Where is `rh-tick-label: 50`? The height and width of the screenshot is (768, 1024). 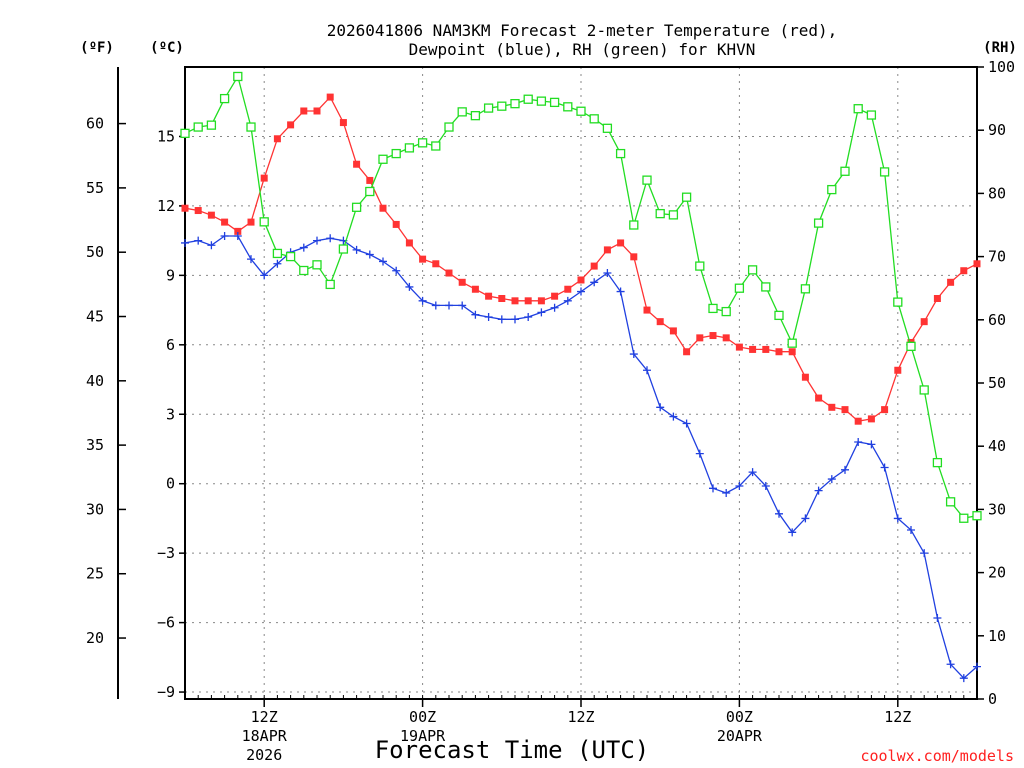
rh-tick-label: 50 is located at coordinates (997, 383).